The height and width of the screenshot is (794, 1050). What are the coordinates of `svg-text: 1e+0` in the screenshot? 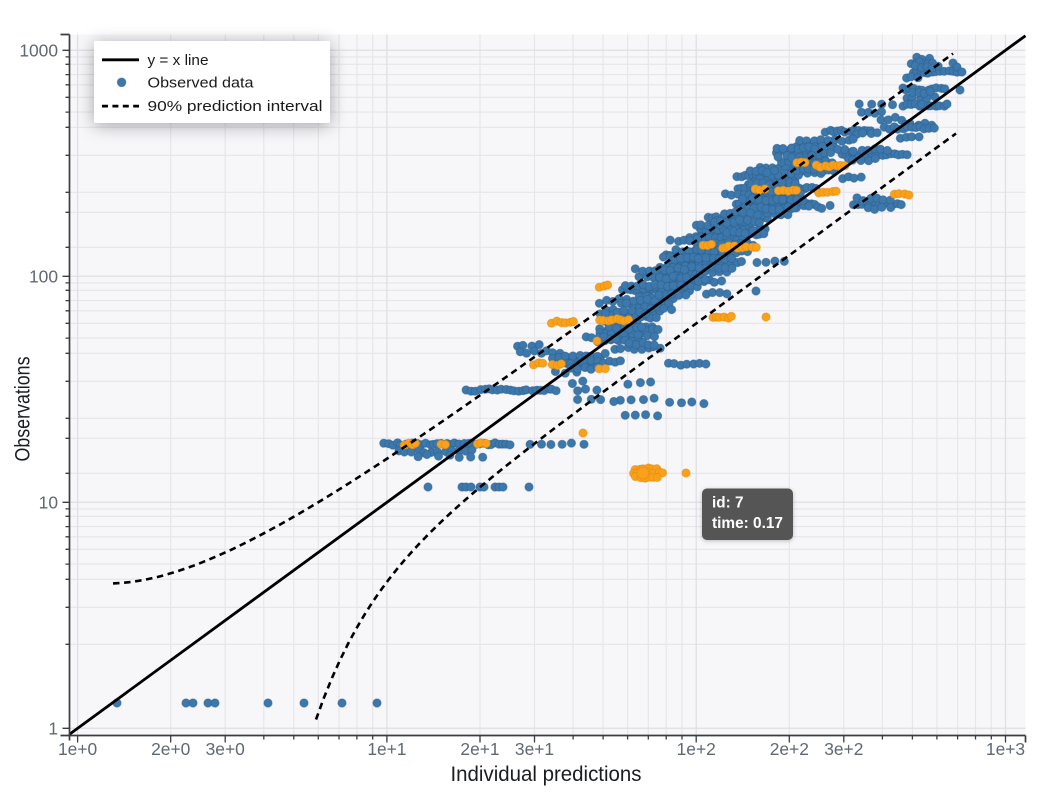 It's located at (77, 749).